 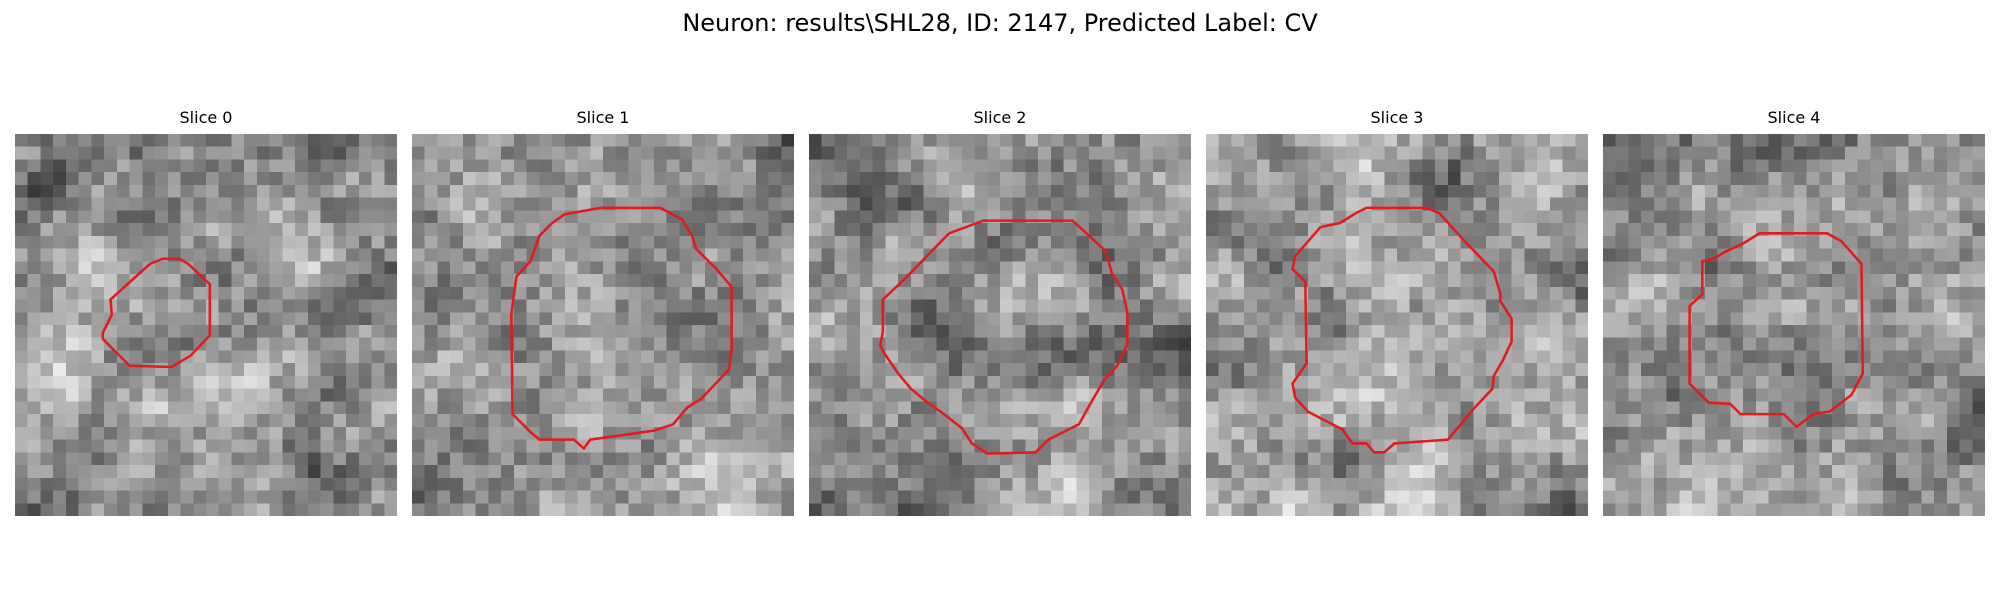 I want to click on slice-panel-4: Slice 4, so click(x=1794, y=312).